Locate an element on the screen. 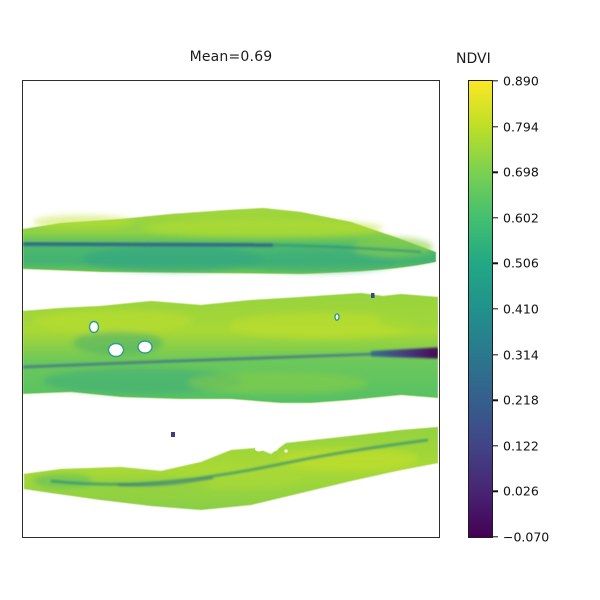  colorbar-tick-label: −0.070 is located at coordinates (526, 537).